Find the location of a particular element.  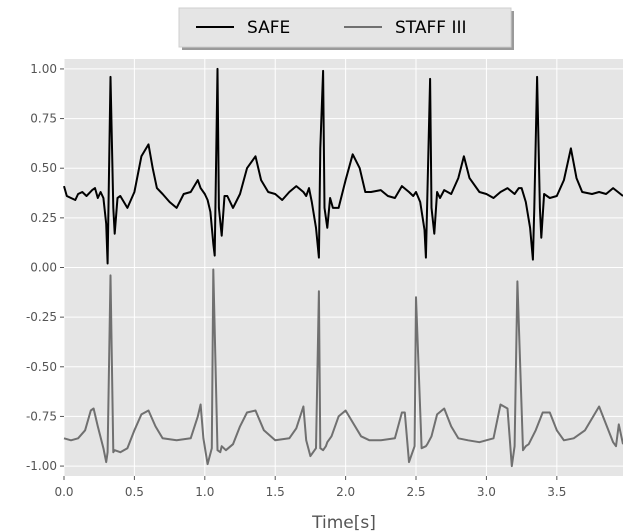

y-tick-label: 0.75 is located at coordinates (43, 119).